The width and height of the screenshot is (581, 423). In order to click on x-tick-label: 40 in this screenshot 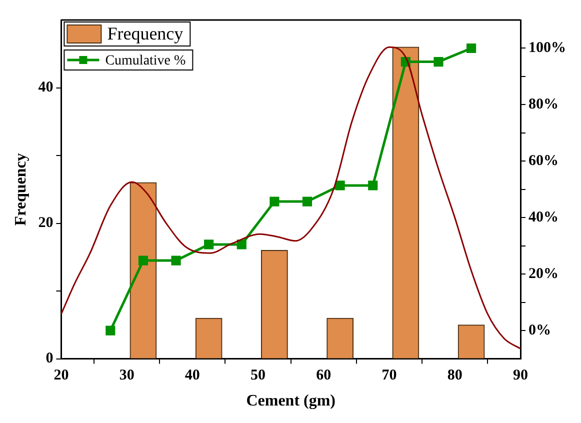, I will do `click(192, 376)`.